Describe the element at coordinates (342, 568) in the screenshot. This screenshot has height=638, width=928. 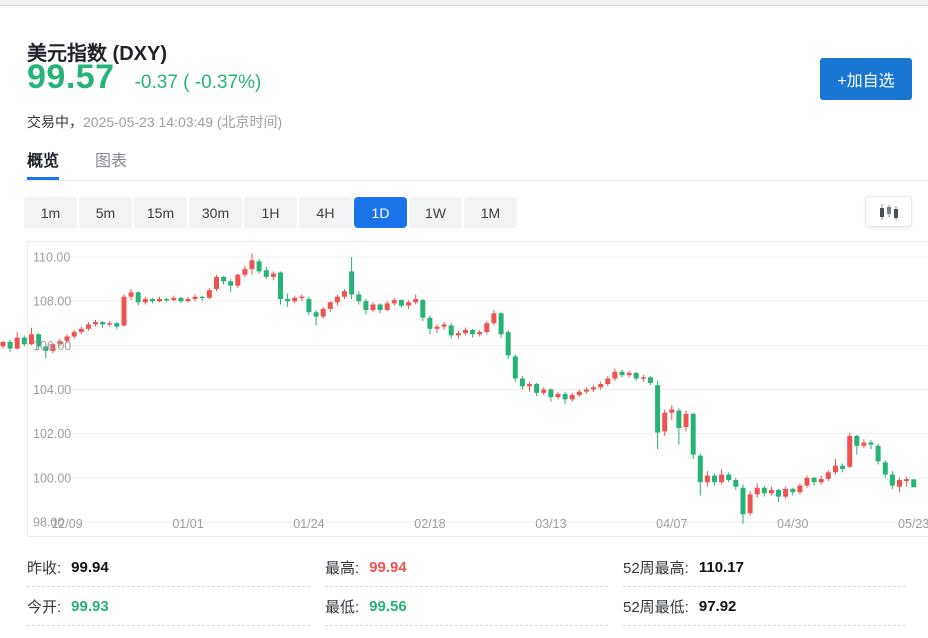
I see `stat-label: 最高:` at that location.